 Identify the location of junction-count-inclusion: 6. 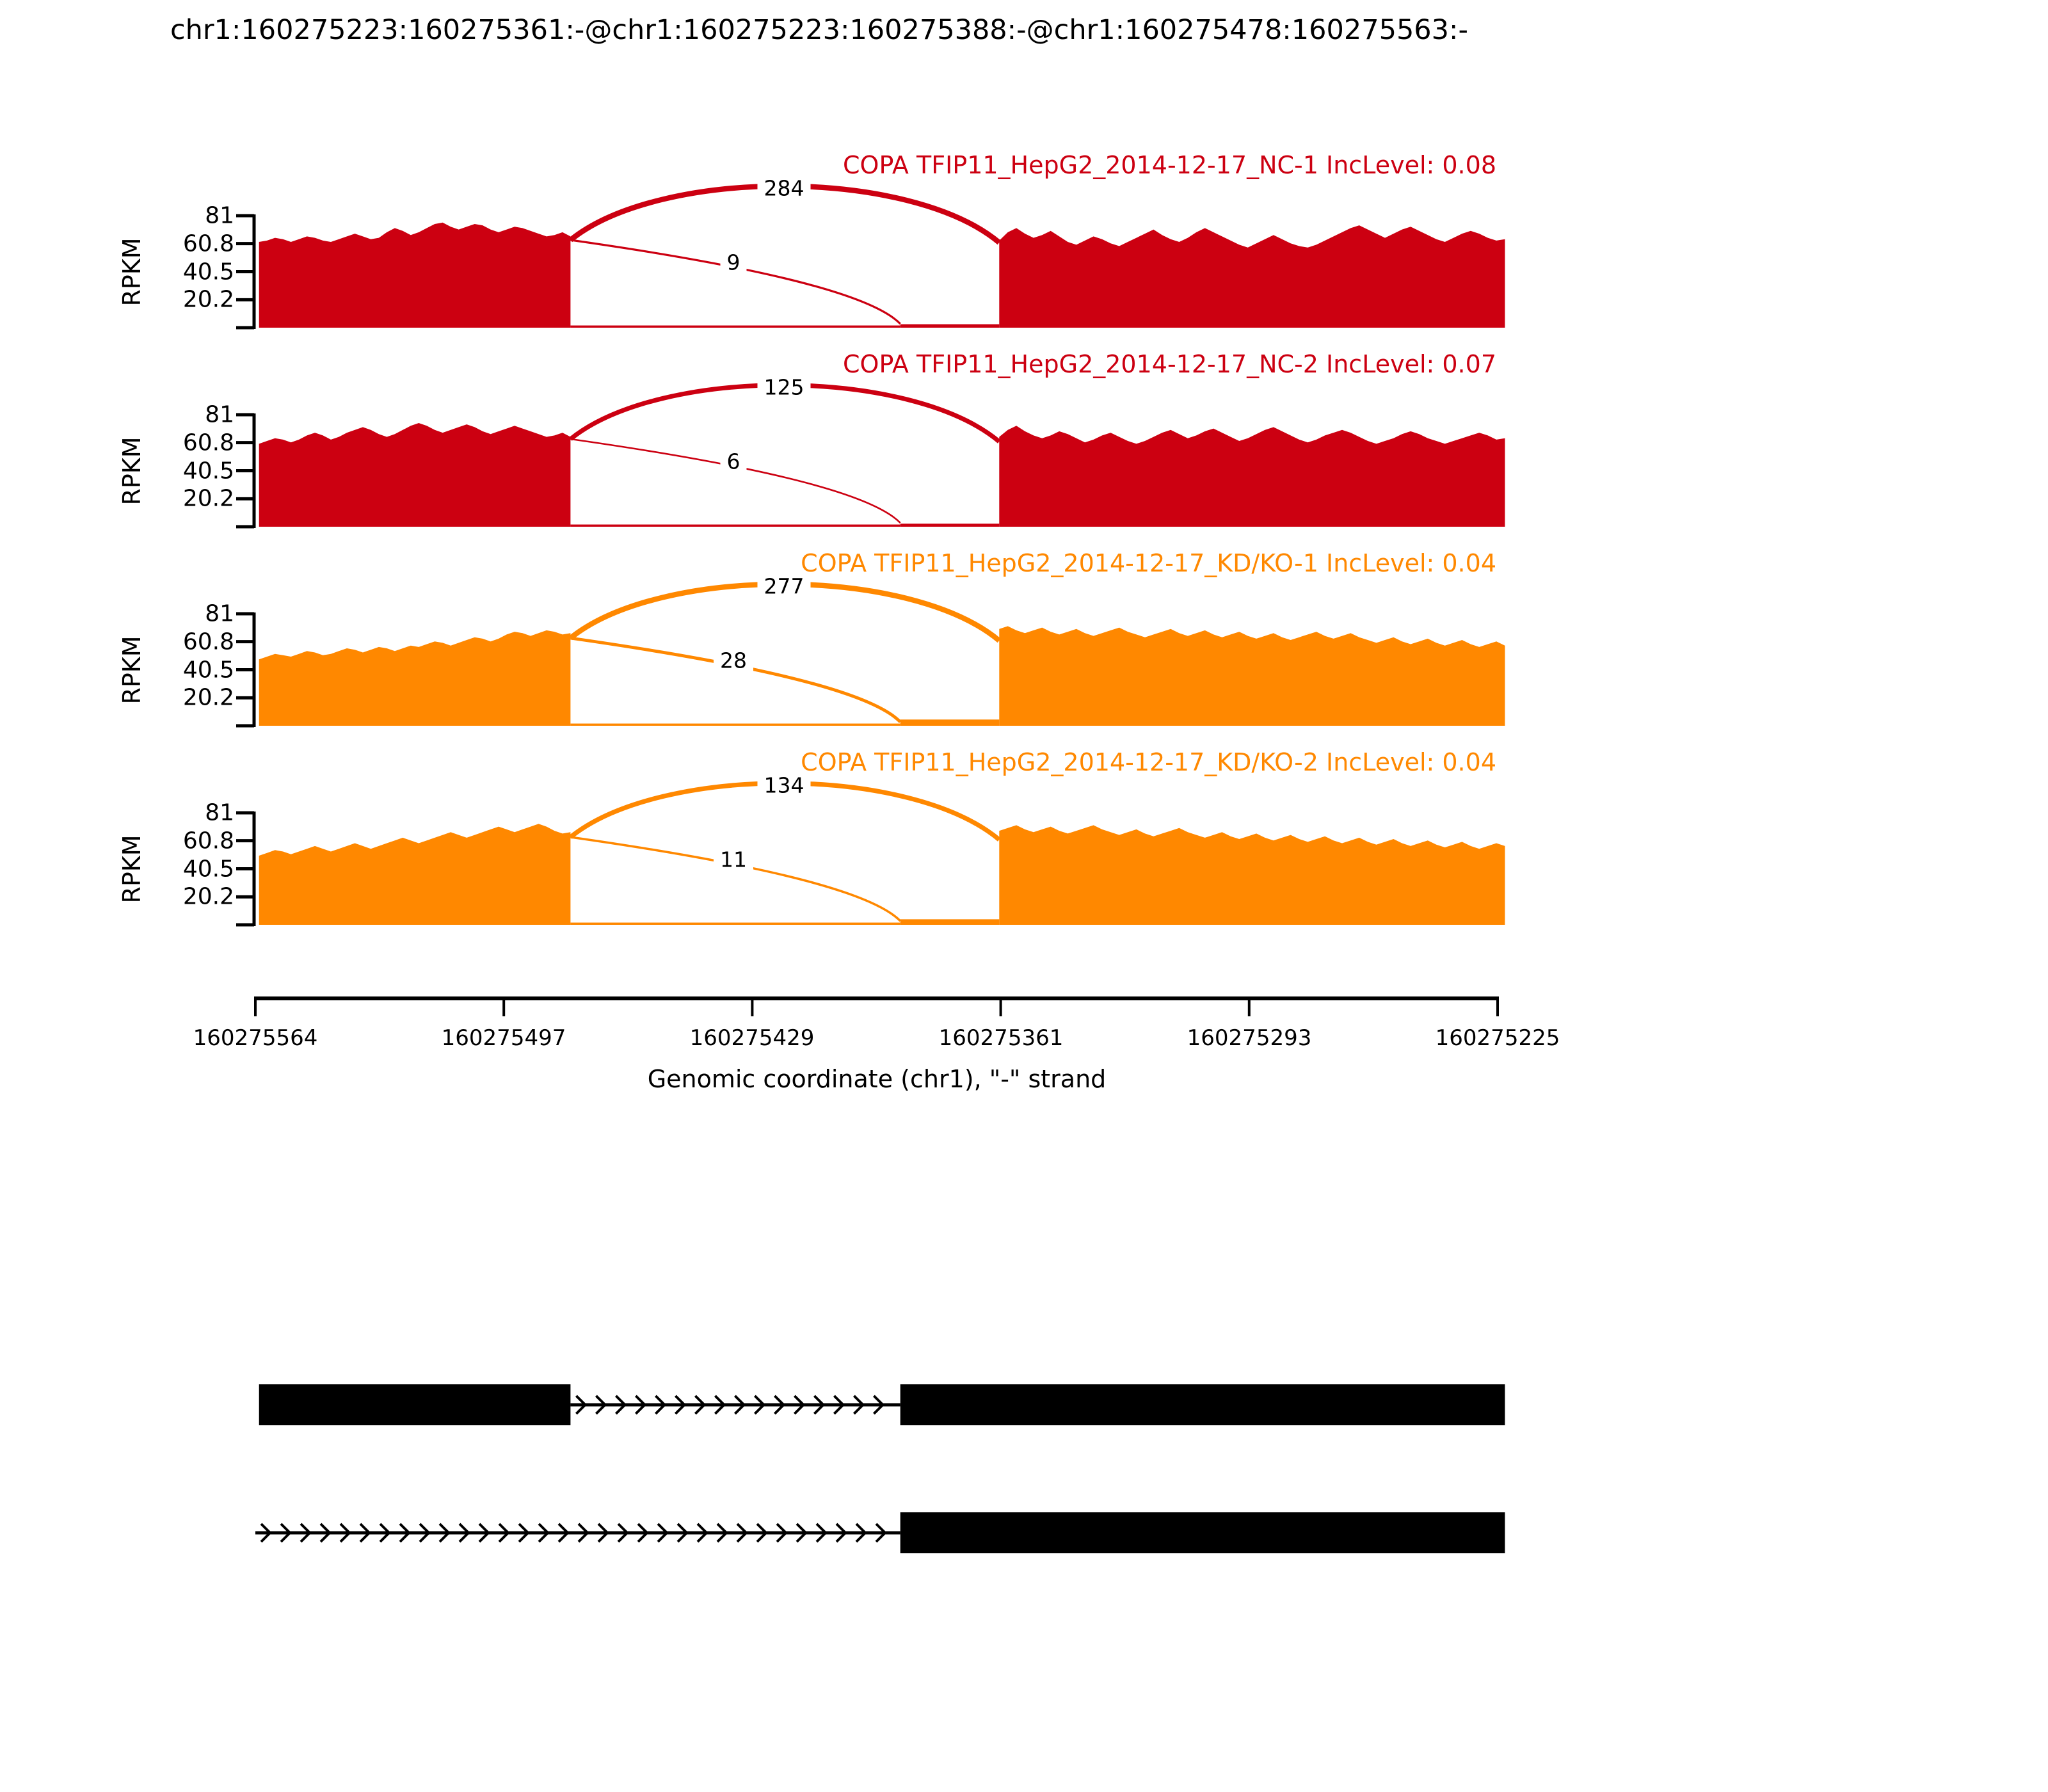
(733, 461).